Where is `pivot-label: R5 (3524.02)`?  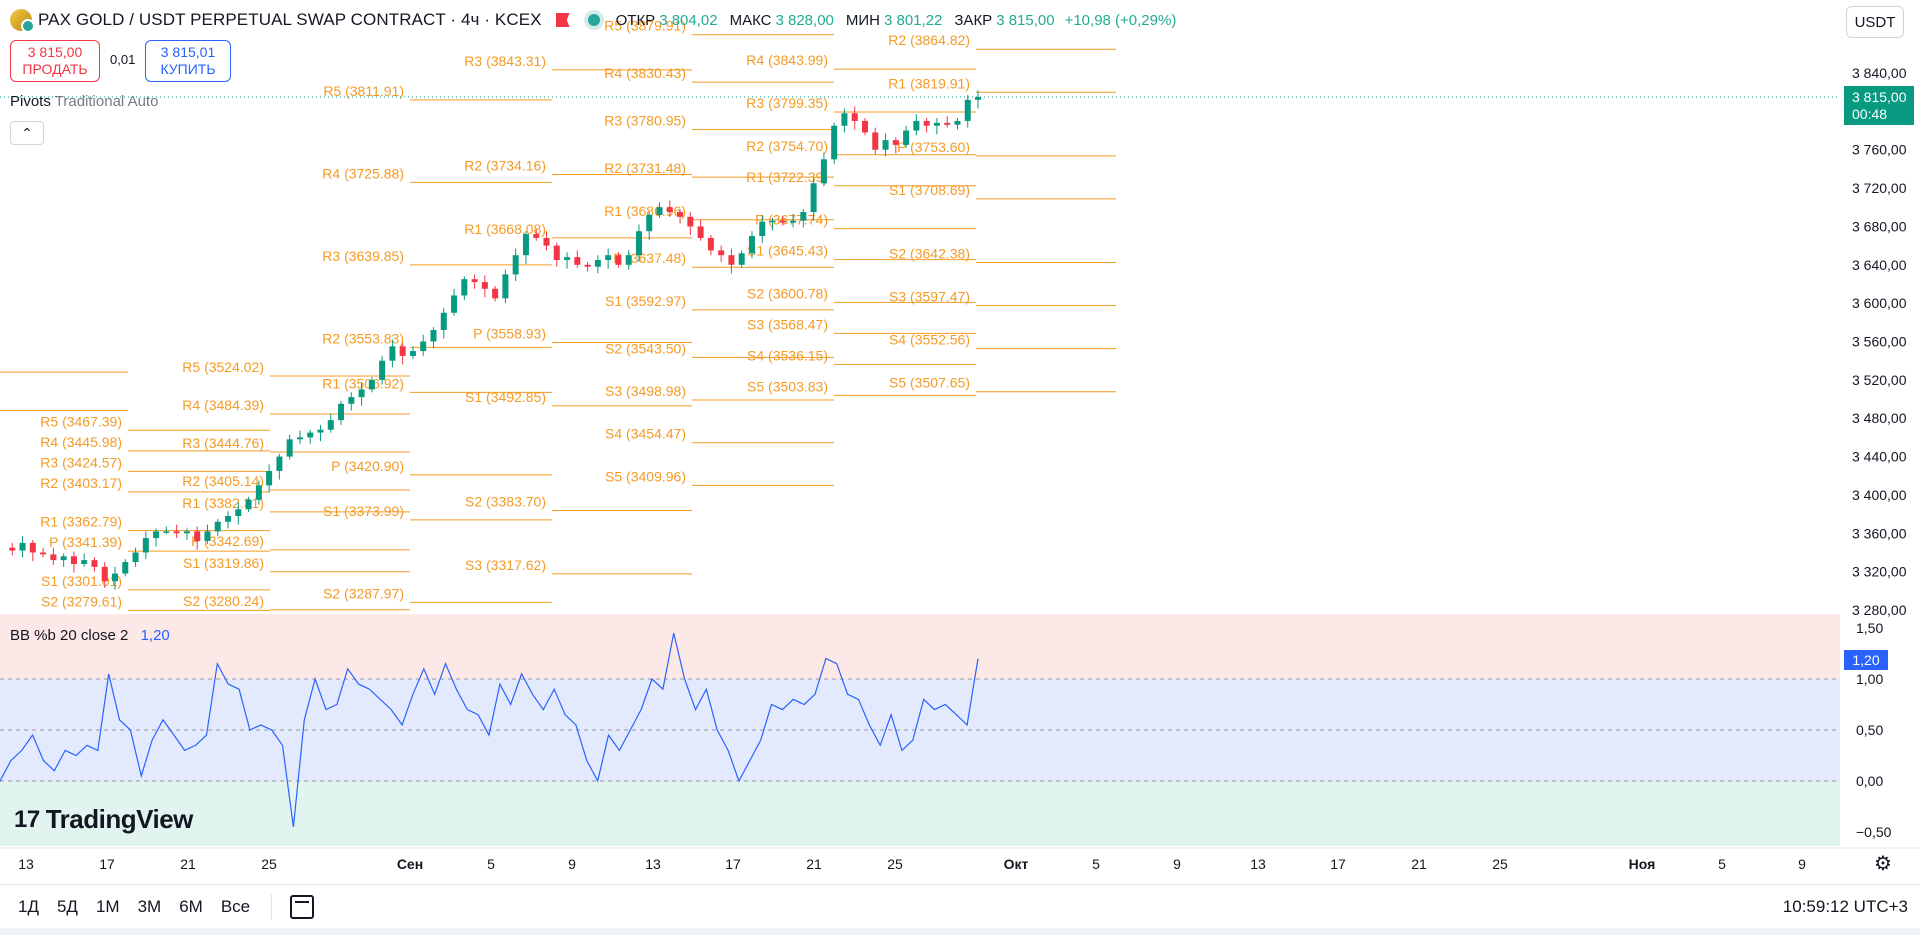 pivot-label: R5 (3524.02) is located at coordinates (223, 367).